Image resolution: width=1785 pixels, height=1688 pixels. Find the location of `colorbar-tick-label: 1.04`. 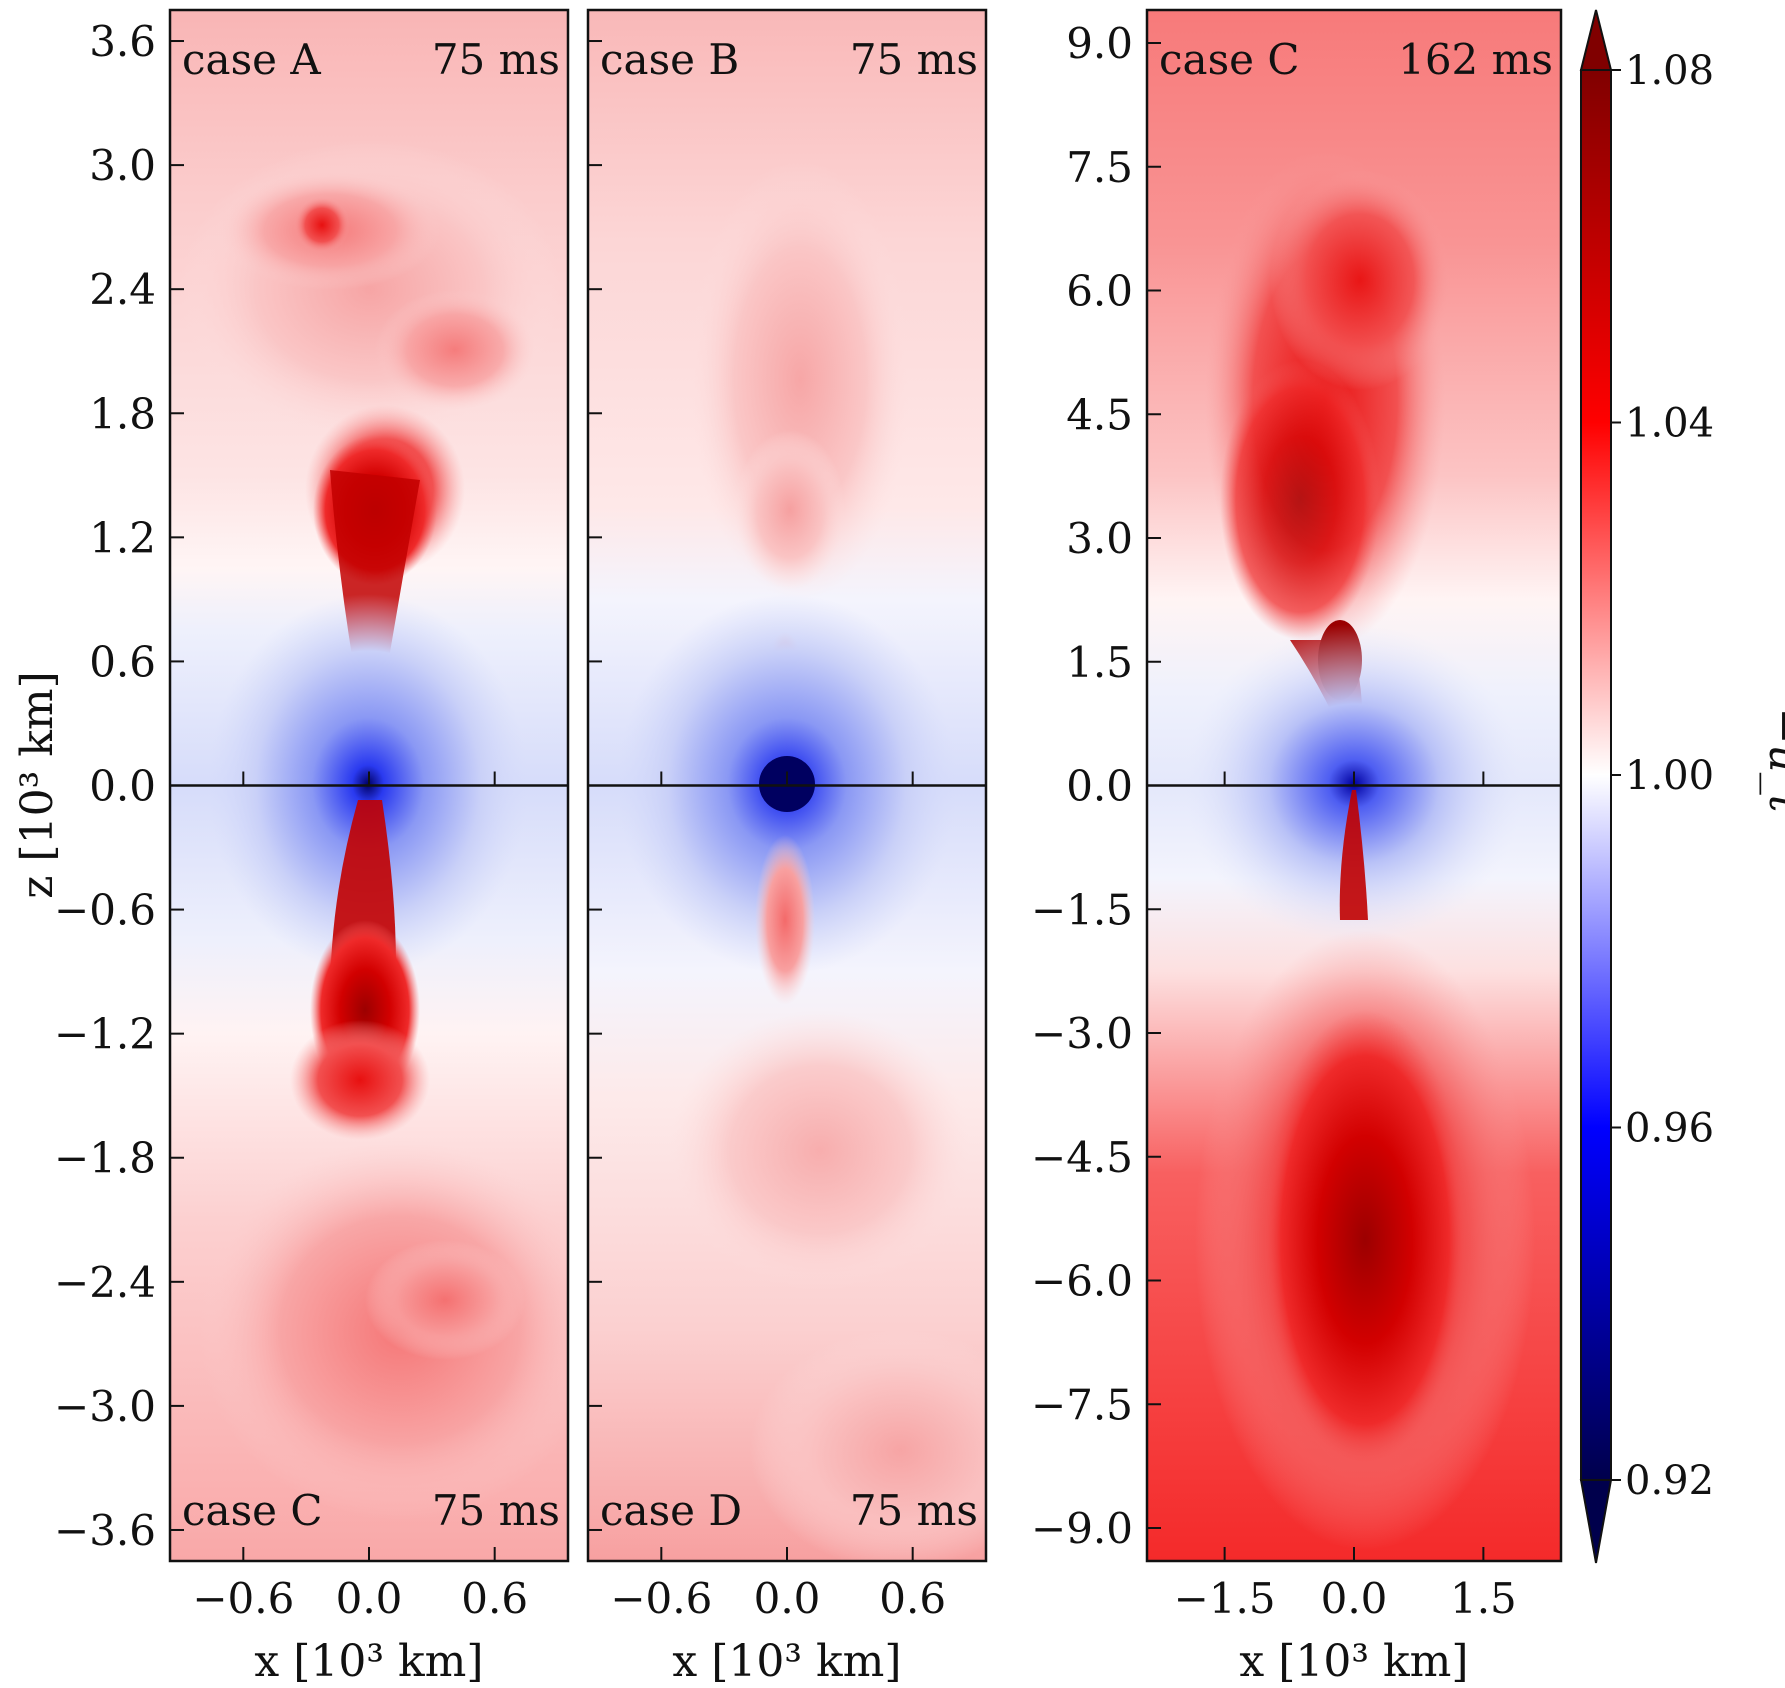

colorbar-tick-label: 1.04 is located at coordinates (1669, 424).